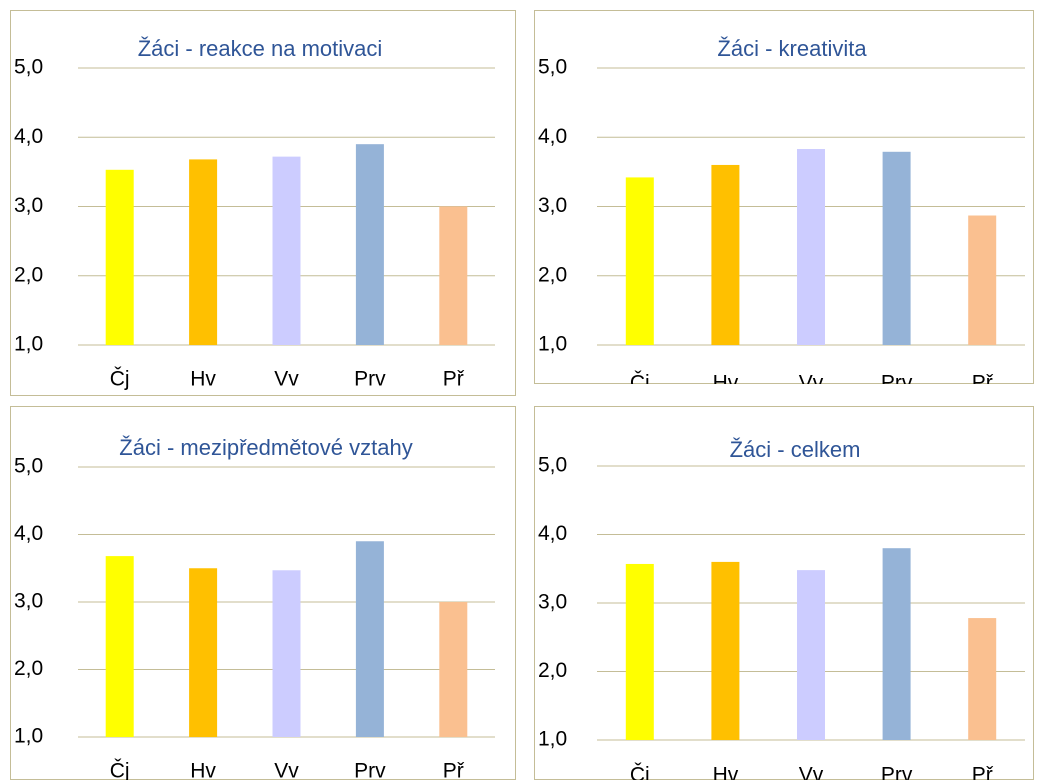 The width and height of the screenshot is (1041, 780). Describe the element at coordinates (260, 48) in the screenshot. I see `chart-title: Žáci - reakce na motivaci` at that location.